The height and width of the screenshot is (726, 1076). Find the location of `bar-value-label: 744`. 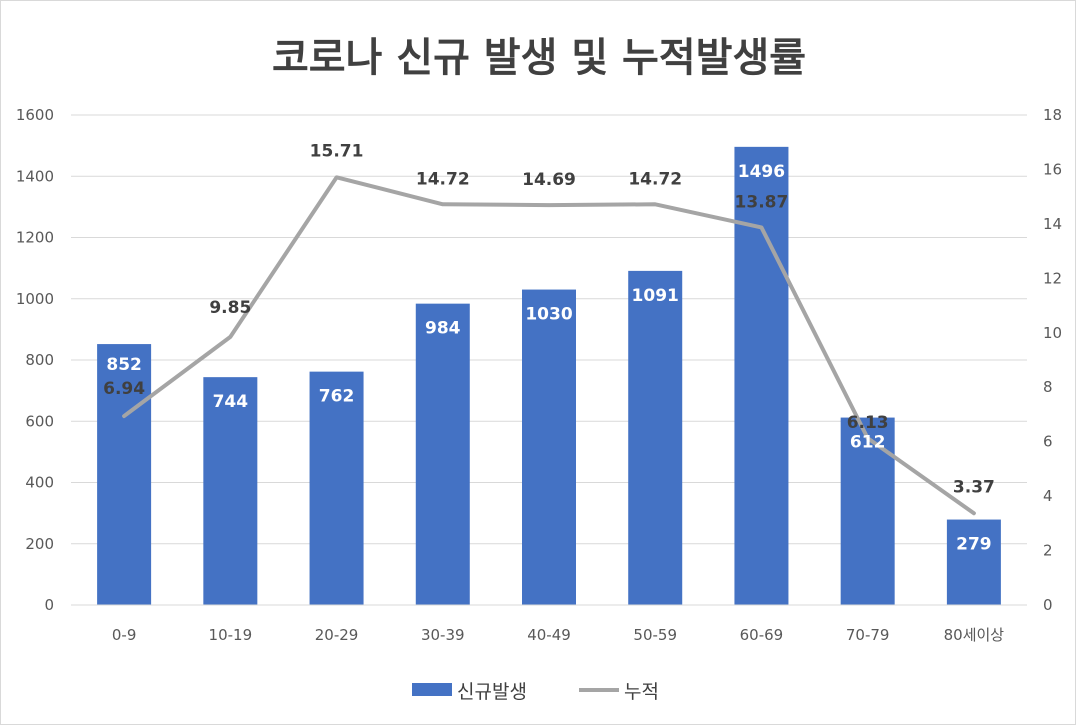

bar-value-label: 744 is located at coordinates (231, 402).